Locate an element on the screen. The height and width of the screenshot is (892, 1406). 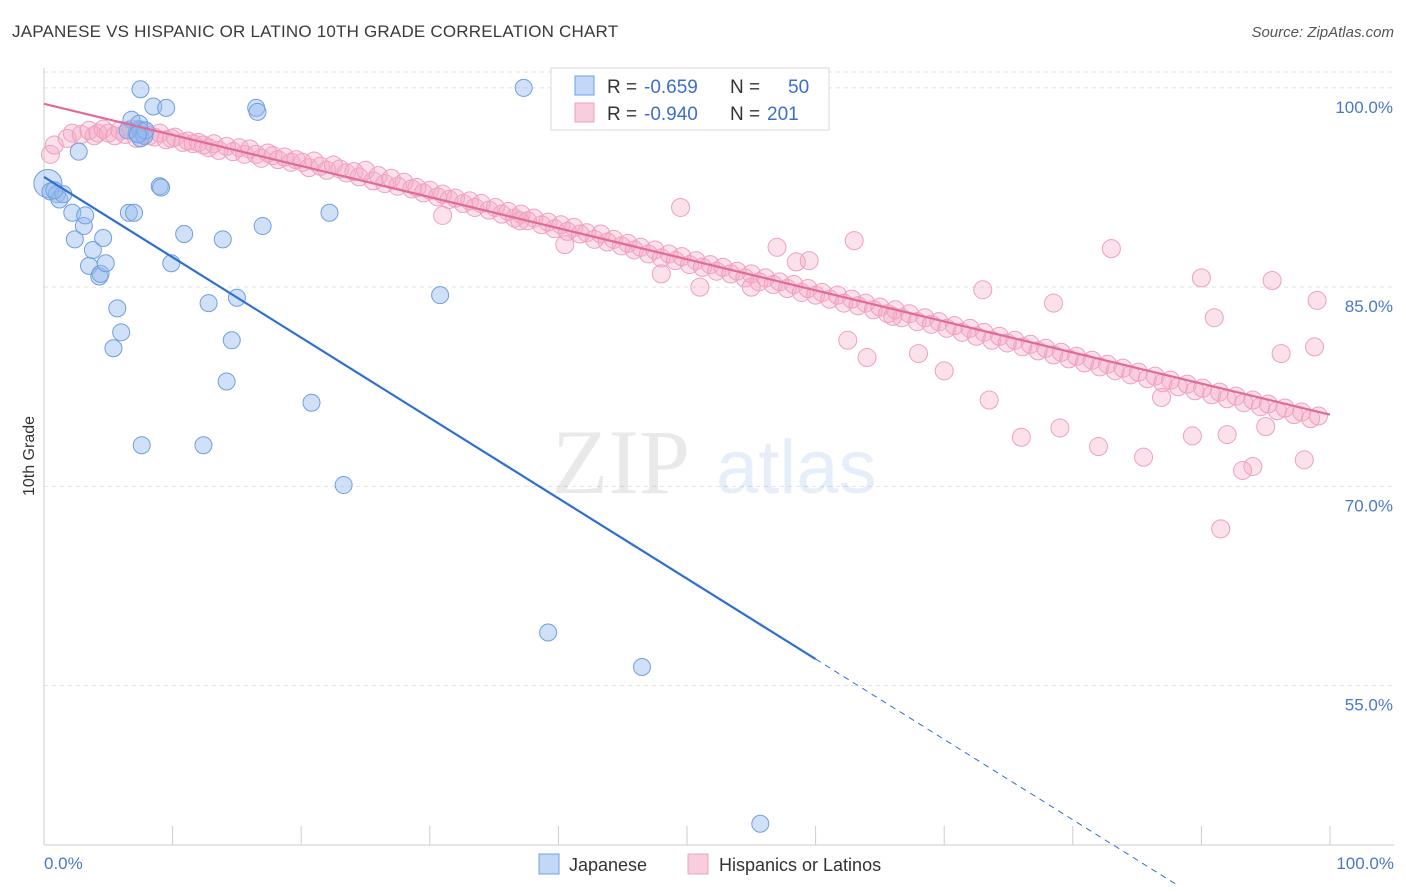
x-tick-label-min: 0.0% is located at coordinates (63, 863).